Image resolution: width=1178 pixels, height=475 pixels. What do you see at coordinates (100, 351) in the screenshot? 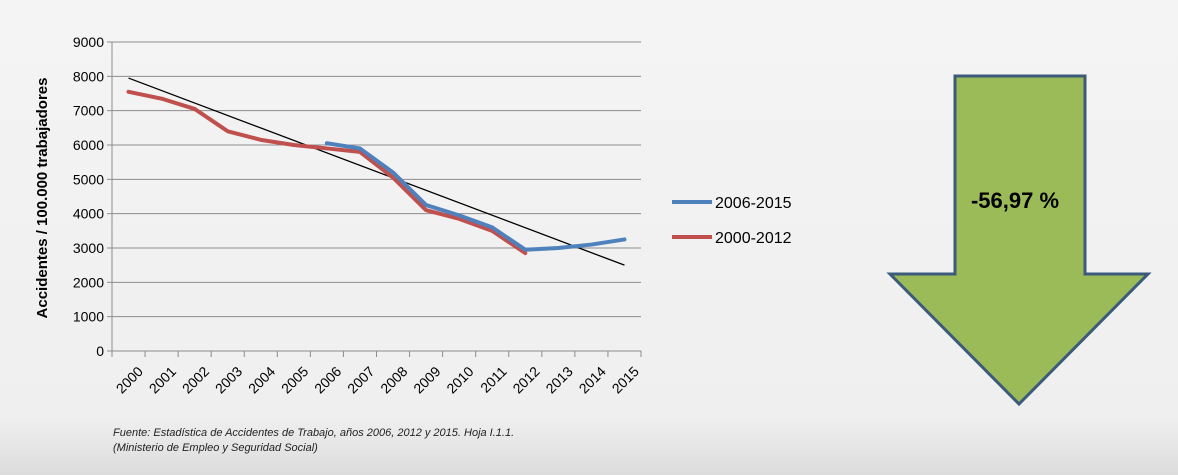
I see `y-tick-label: 0` at bounding box center [100, 351].